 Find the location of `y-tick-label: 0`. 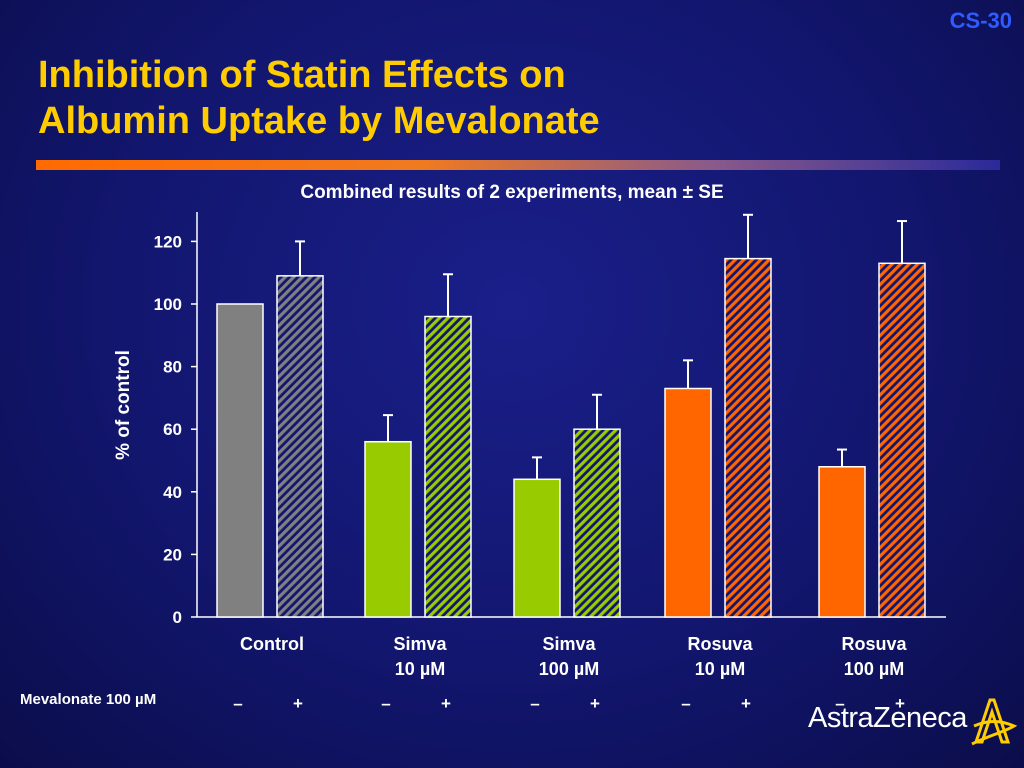

y-tick-label: 0 is located at coordinates (177, 617).